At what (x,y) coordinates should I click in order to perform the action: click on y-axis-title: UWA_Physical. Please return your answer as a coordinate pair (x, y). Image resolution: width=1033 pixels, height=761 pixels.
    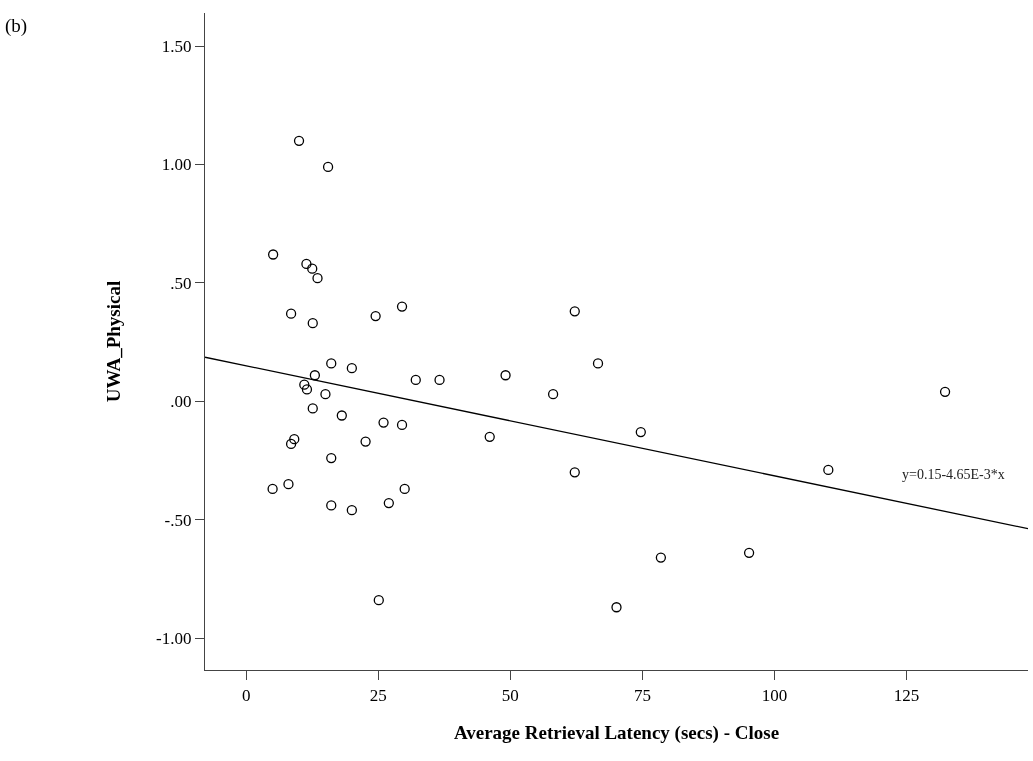
    Looking at the image, I should click on (113, 341).